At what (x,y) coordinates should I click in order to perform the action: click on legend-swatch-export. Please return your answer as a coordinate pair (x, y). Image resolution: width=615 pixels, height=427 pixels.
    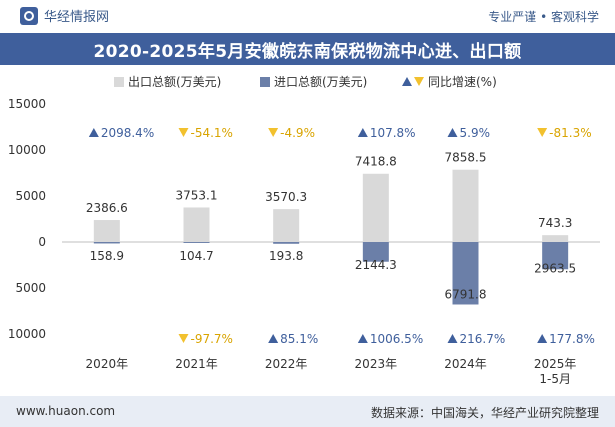
    Looking at the image, I should click on (119, 82).